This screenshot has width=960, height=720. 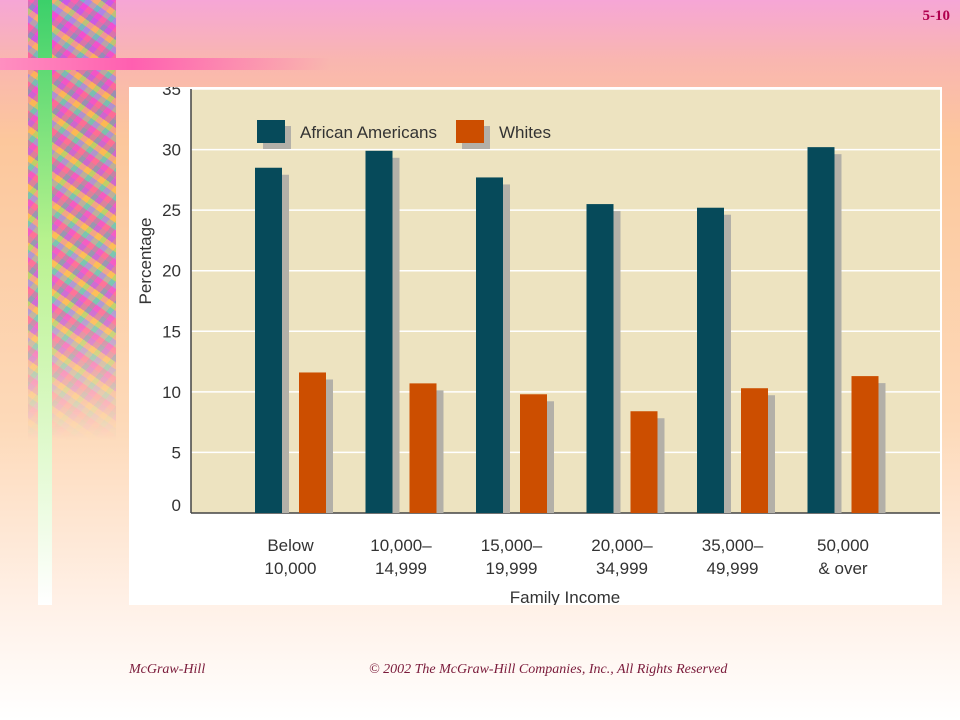 I want to click on legend-label: Whites, so click(x=525, y=132).